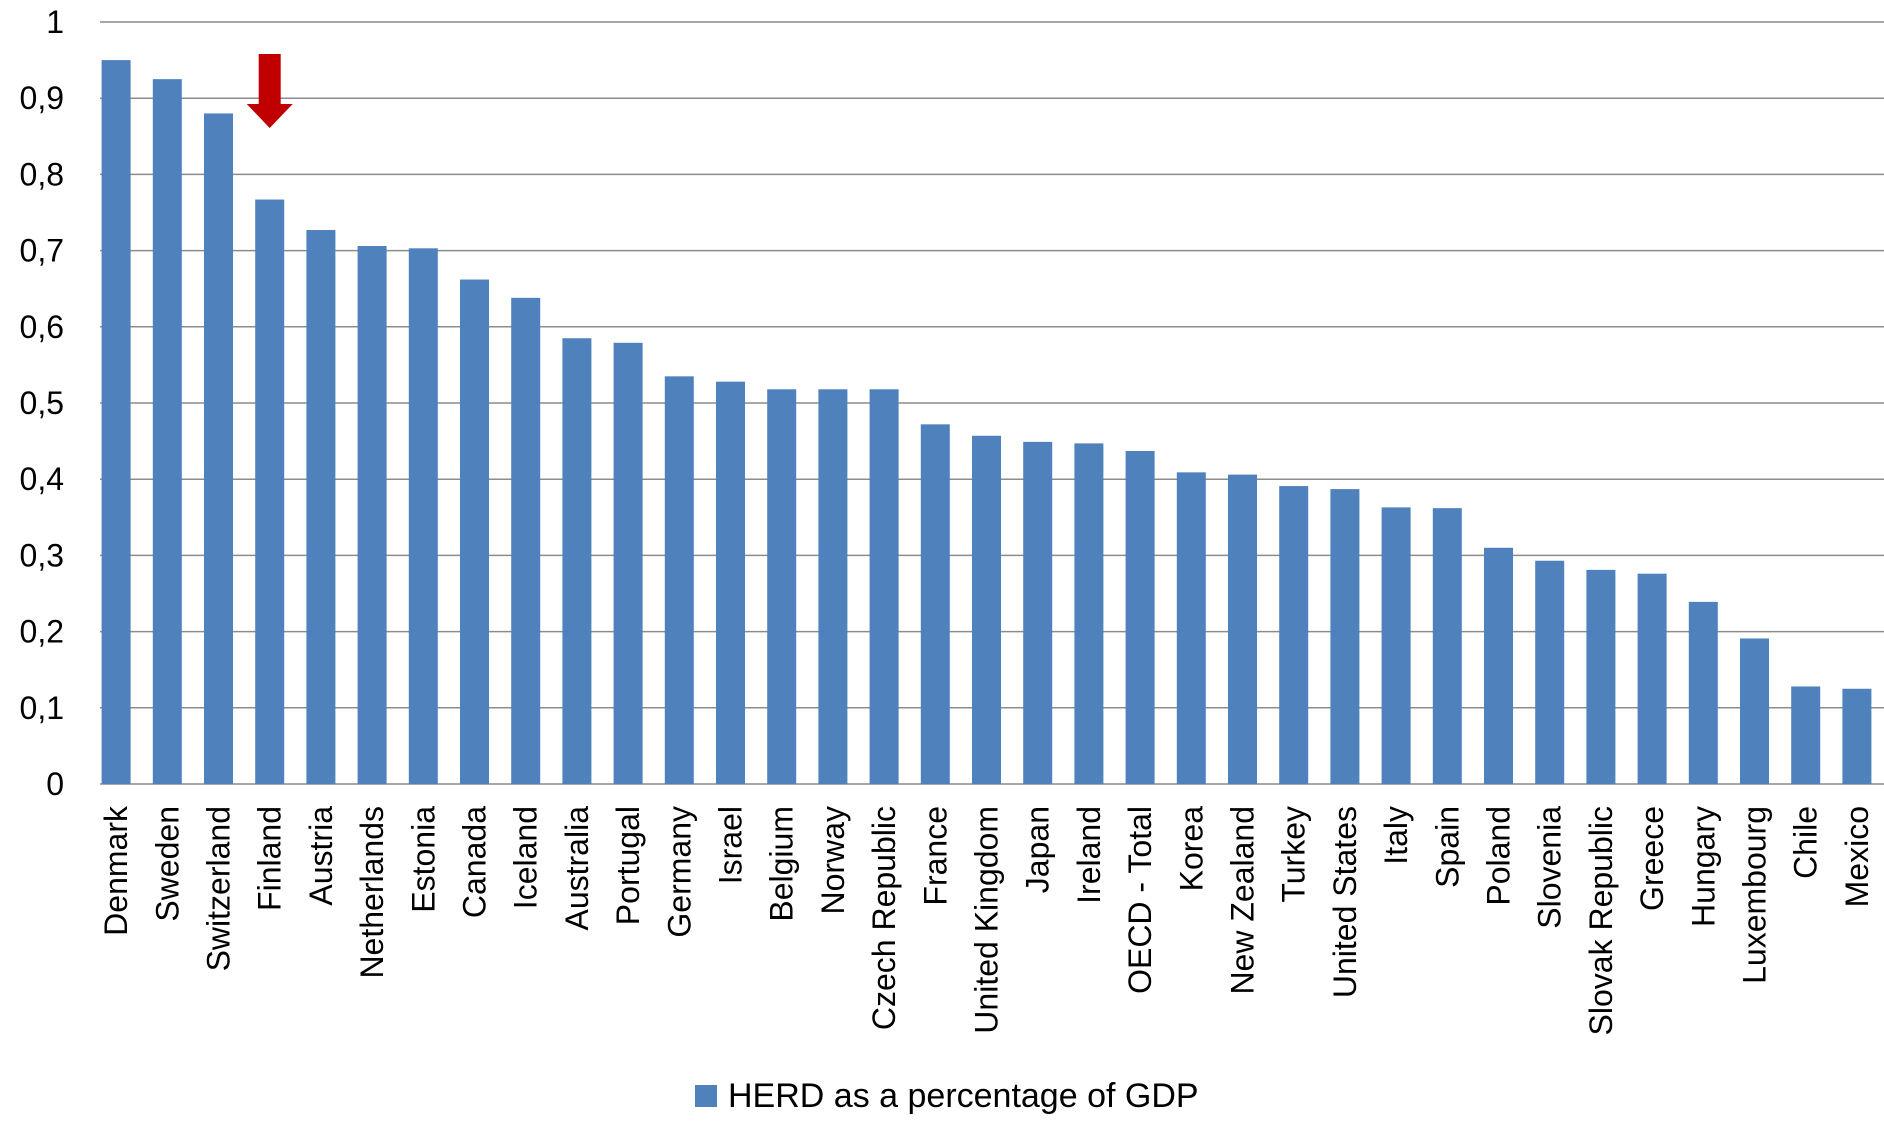 The width and height of the screenshot is (1884, 1122). I want to click on x-category-label: Luxembourg, so click(1755, 895).